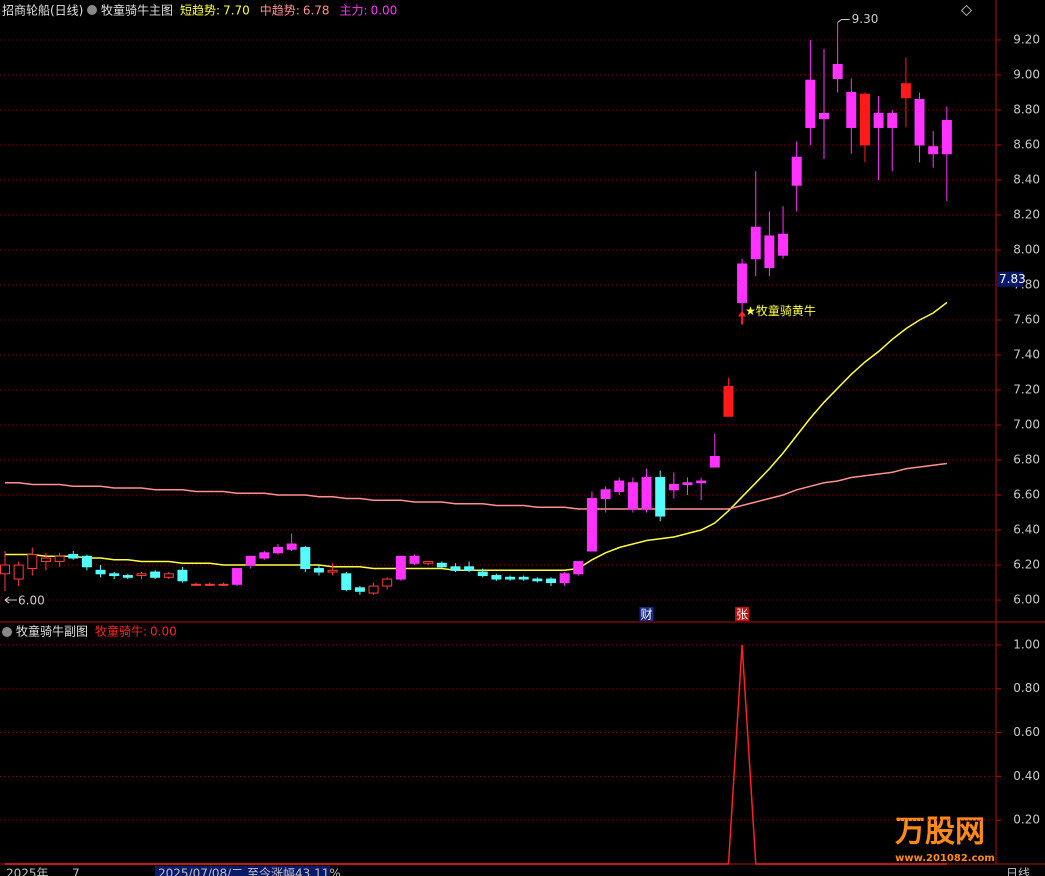 This screenshot has height=876, width=1045. What do you see at coordinates (1026, 530) in the screenshot?
I see `y-tick-label: 6.40` at bounding box center [1026, 530].